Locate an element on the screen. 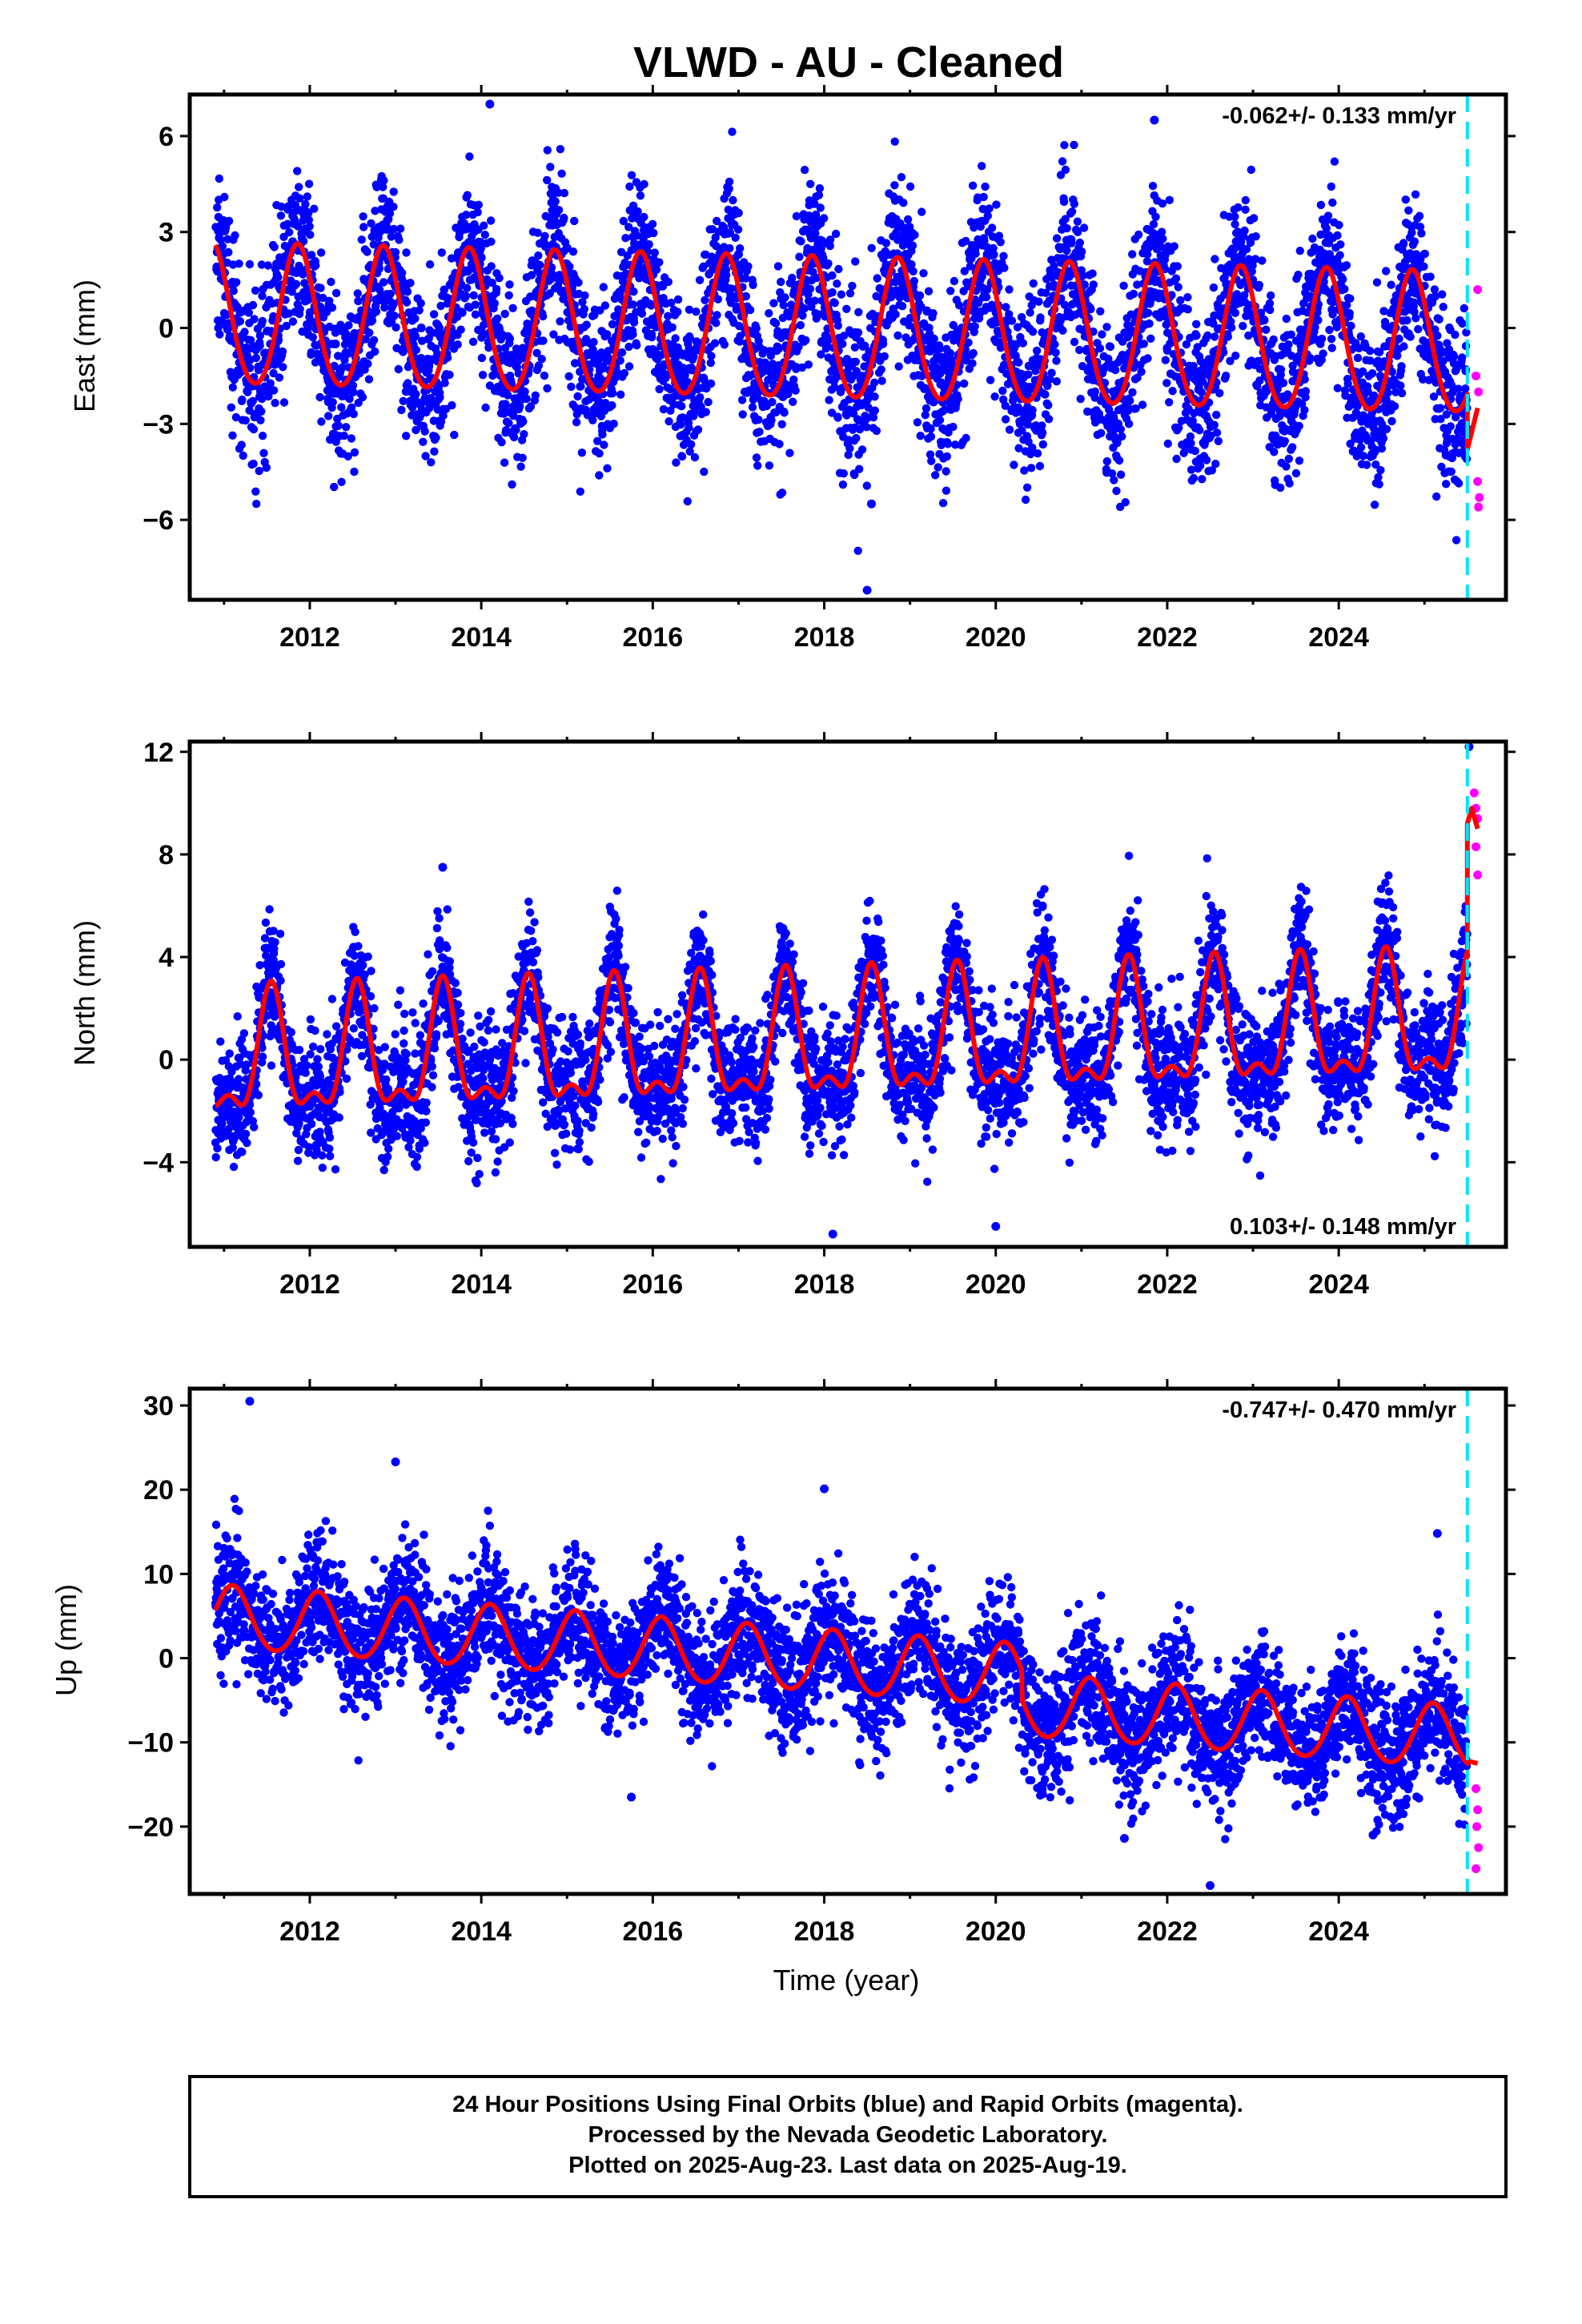 The image size is (1582, 2324). y-tick-label: −3 is located at coordinates (158, 424).